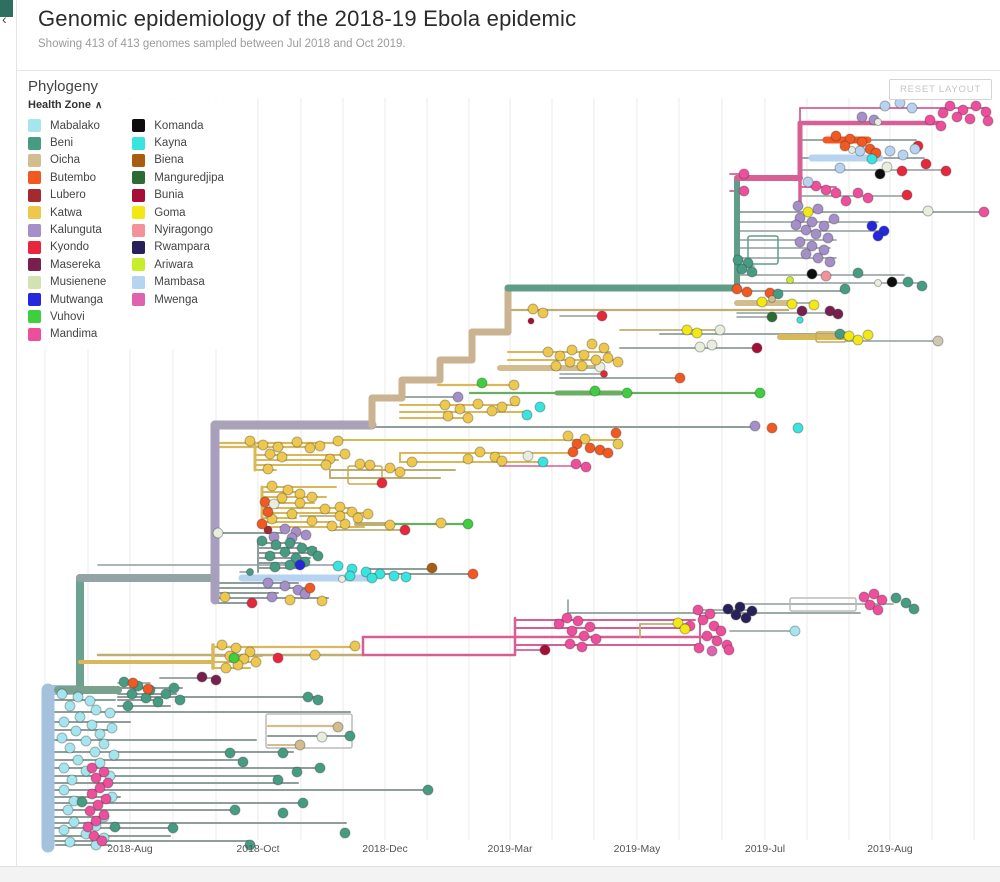  I want to click on legend-label: Beni, so click(62, 143).